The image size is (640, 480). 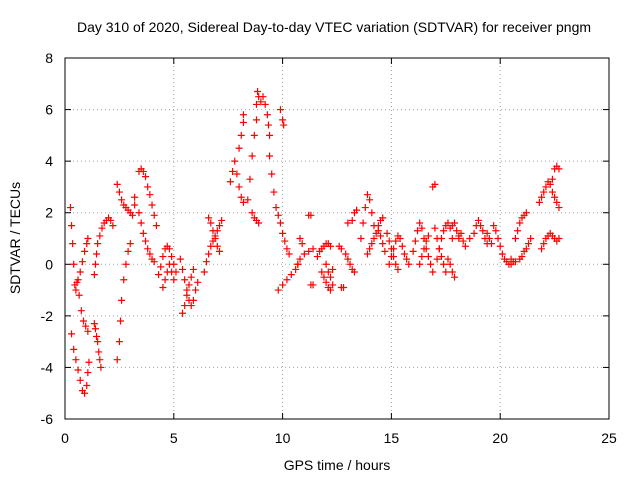 I want to click on track-t16, so click(x=214, y=234).